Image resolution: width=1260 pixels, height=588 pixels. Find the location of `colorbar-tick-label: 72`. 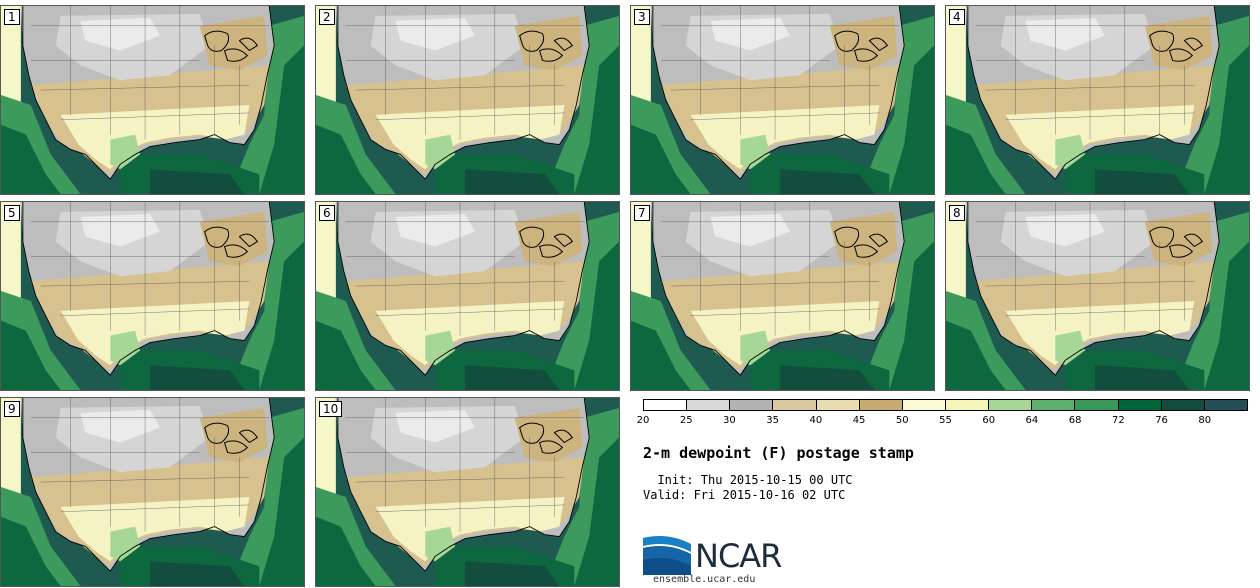

colorbar-tick-label: 72 is located at coordinates (1118, 420).